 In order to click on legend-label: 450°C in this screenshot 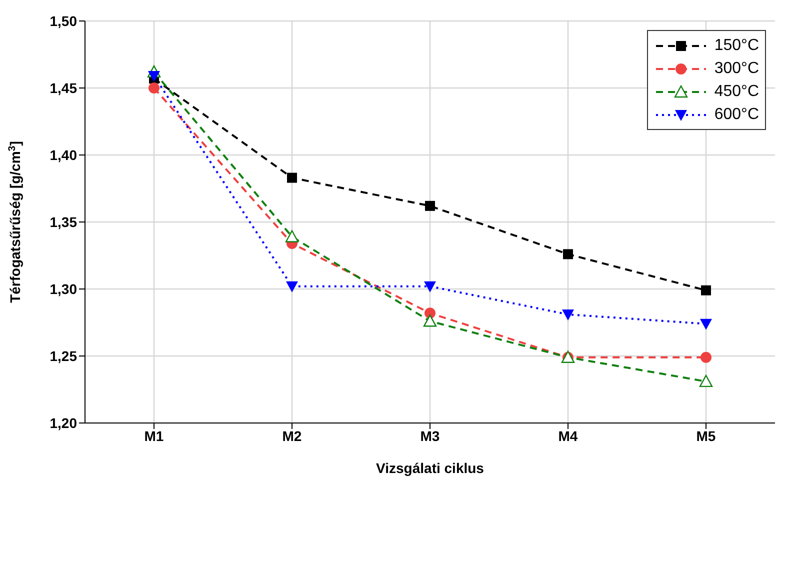, I will do `click(736, 91)`.